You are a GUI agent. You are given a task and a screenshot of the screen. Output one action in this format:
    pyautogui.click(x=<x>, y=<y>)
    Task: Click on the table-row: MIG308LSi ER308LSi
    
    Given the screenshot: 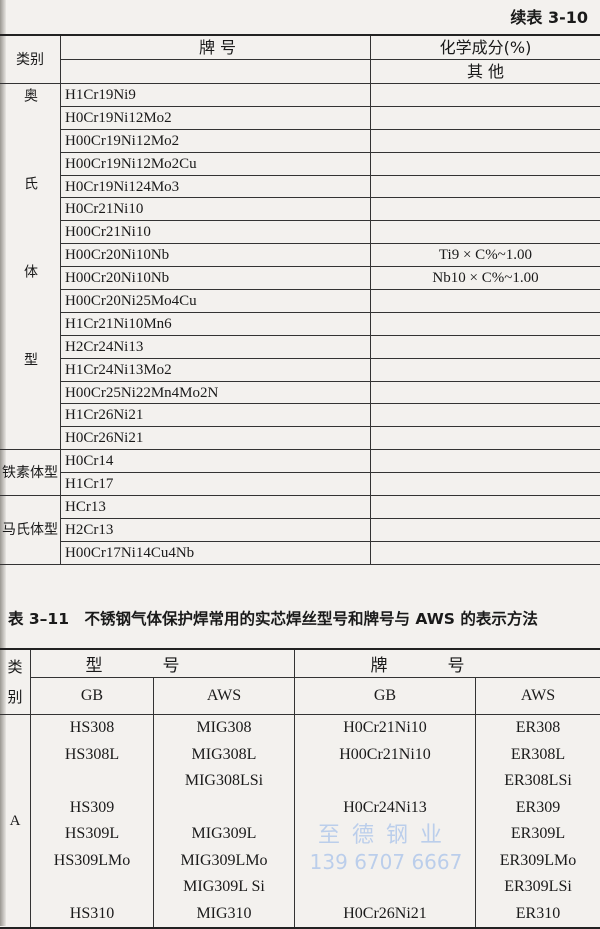 What is the action you would take?
    pyautogui.click(x=300, y=781)
    